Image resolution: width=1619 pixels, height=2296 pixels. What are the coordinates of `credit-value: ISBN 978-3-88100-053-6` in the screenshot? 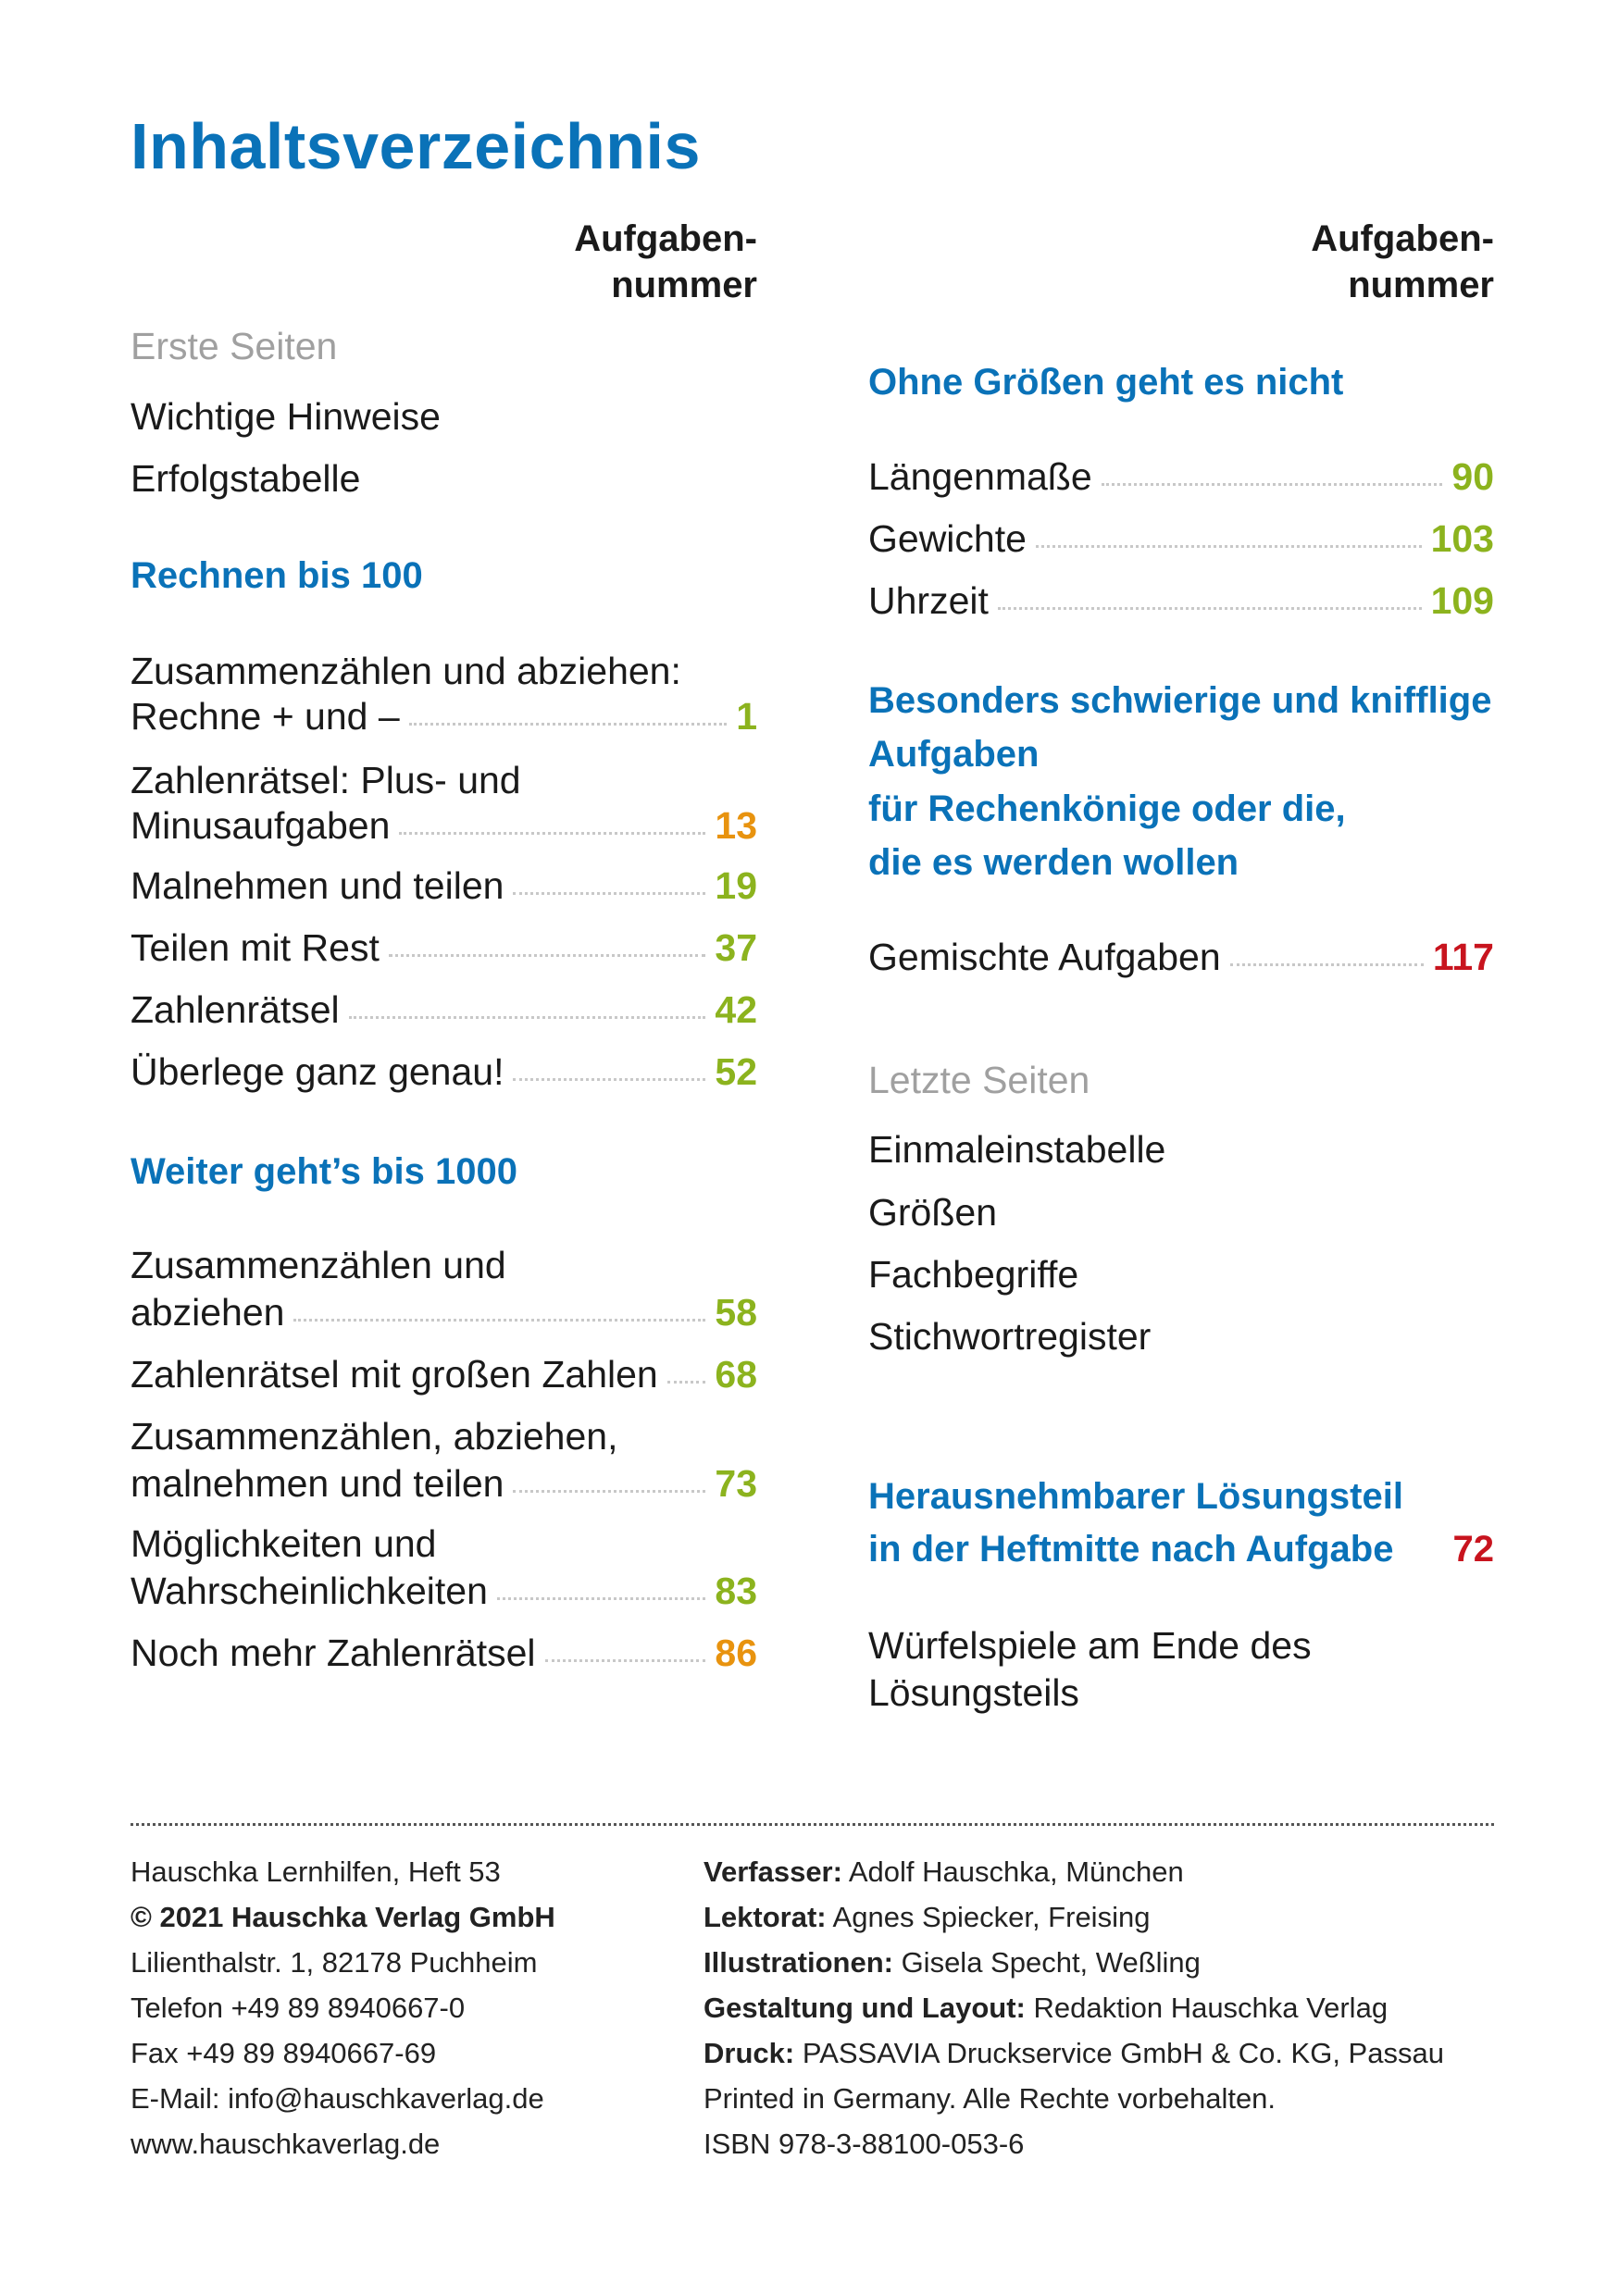 It's located at (865, 2144).